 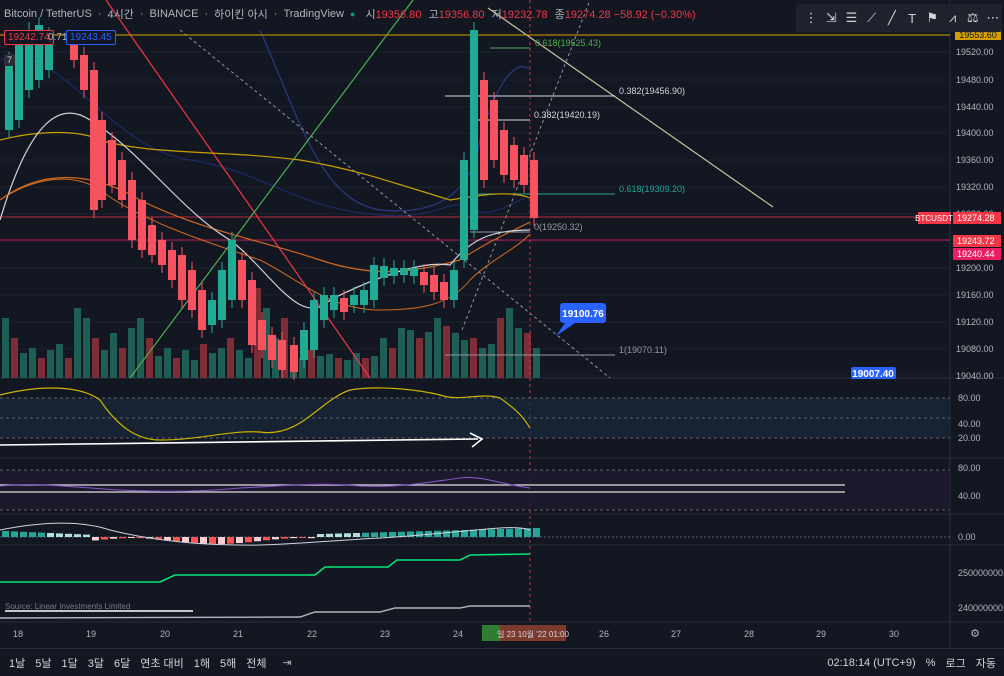 I want to click on price-tick: 19440.00, so click(x=975, y=107).